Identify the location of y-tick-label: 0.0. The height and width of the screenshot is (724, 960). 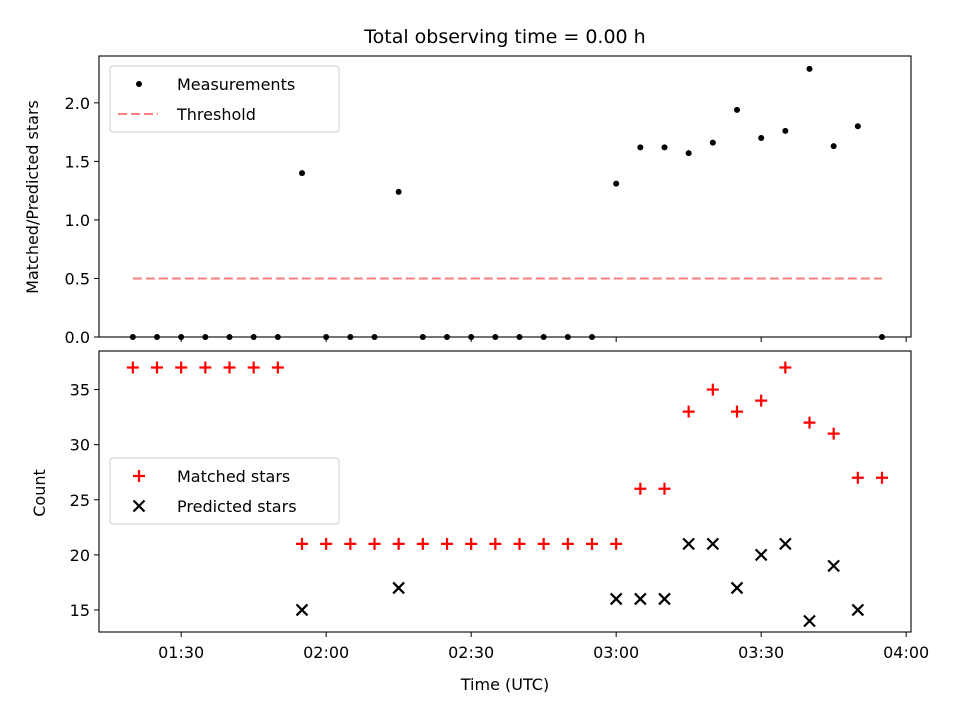
(77, 337).